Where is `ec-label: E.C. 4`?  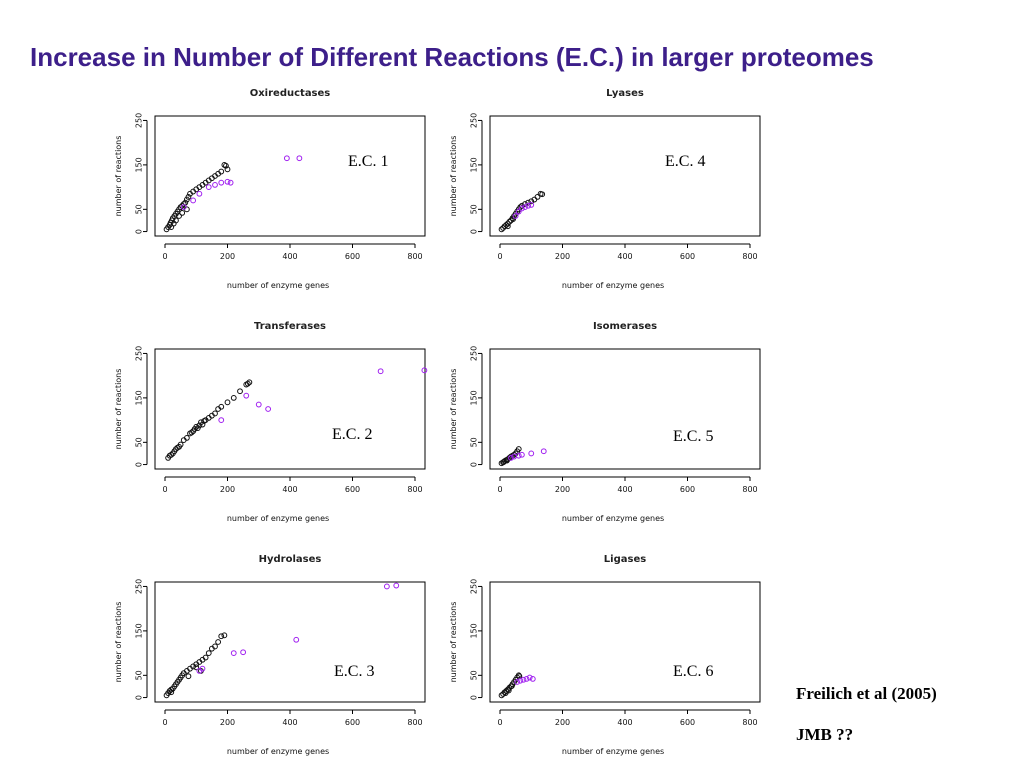 ec-label: E.C. 4 is located at coordinates (685, 161).